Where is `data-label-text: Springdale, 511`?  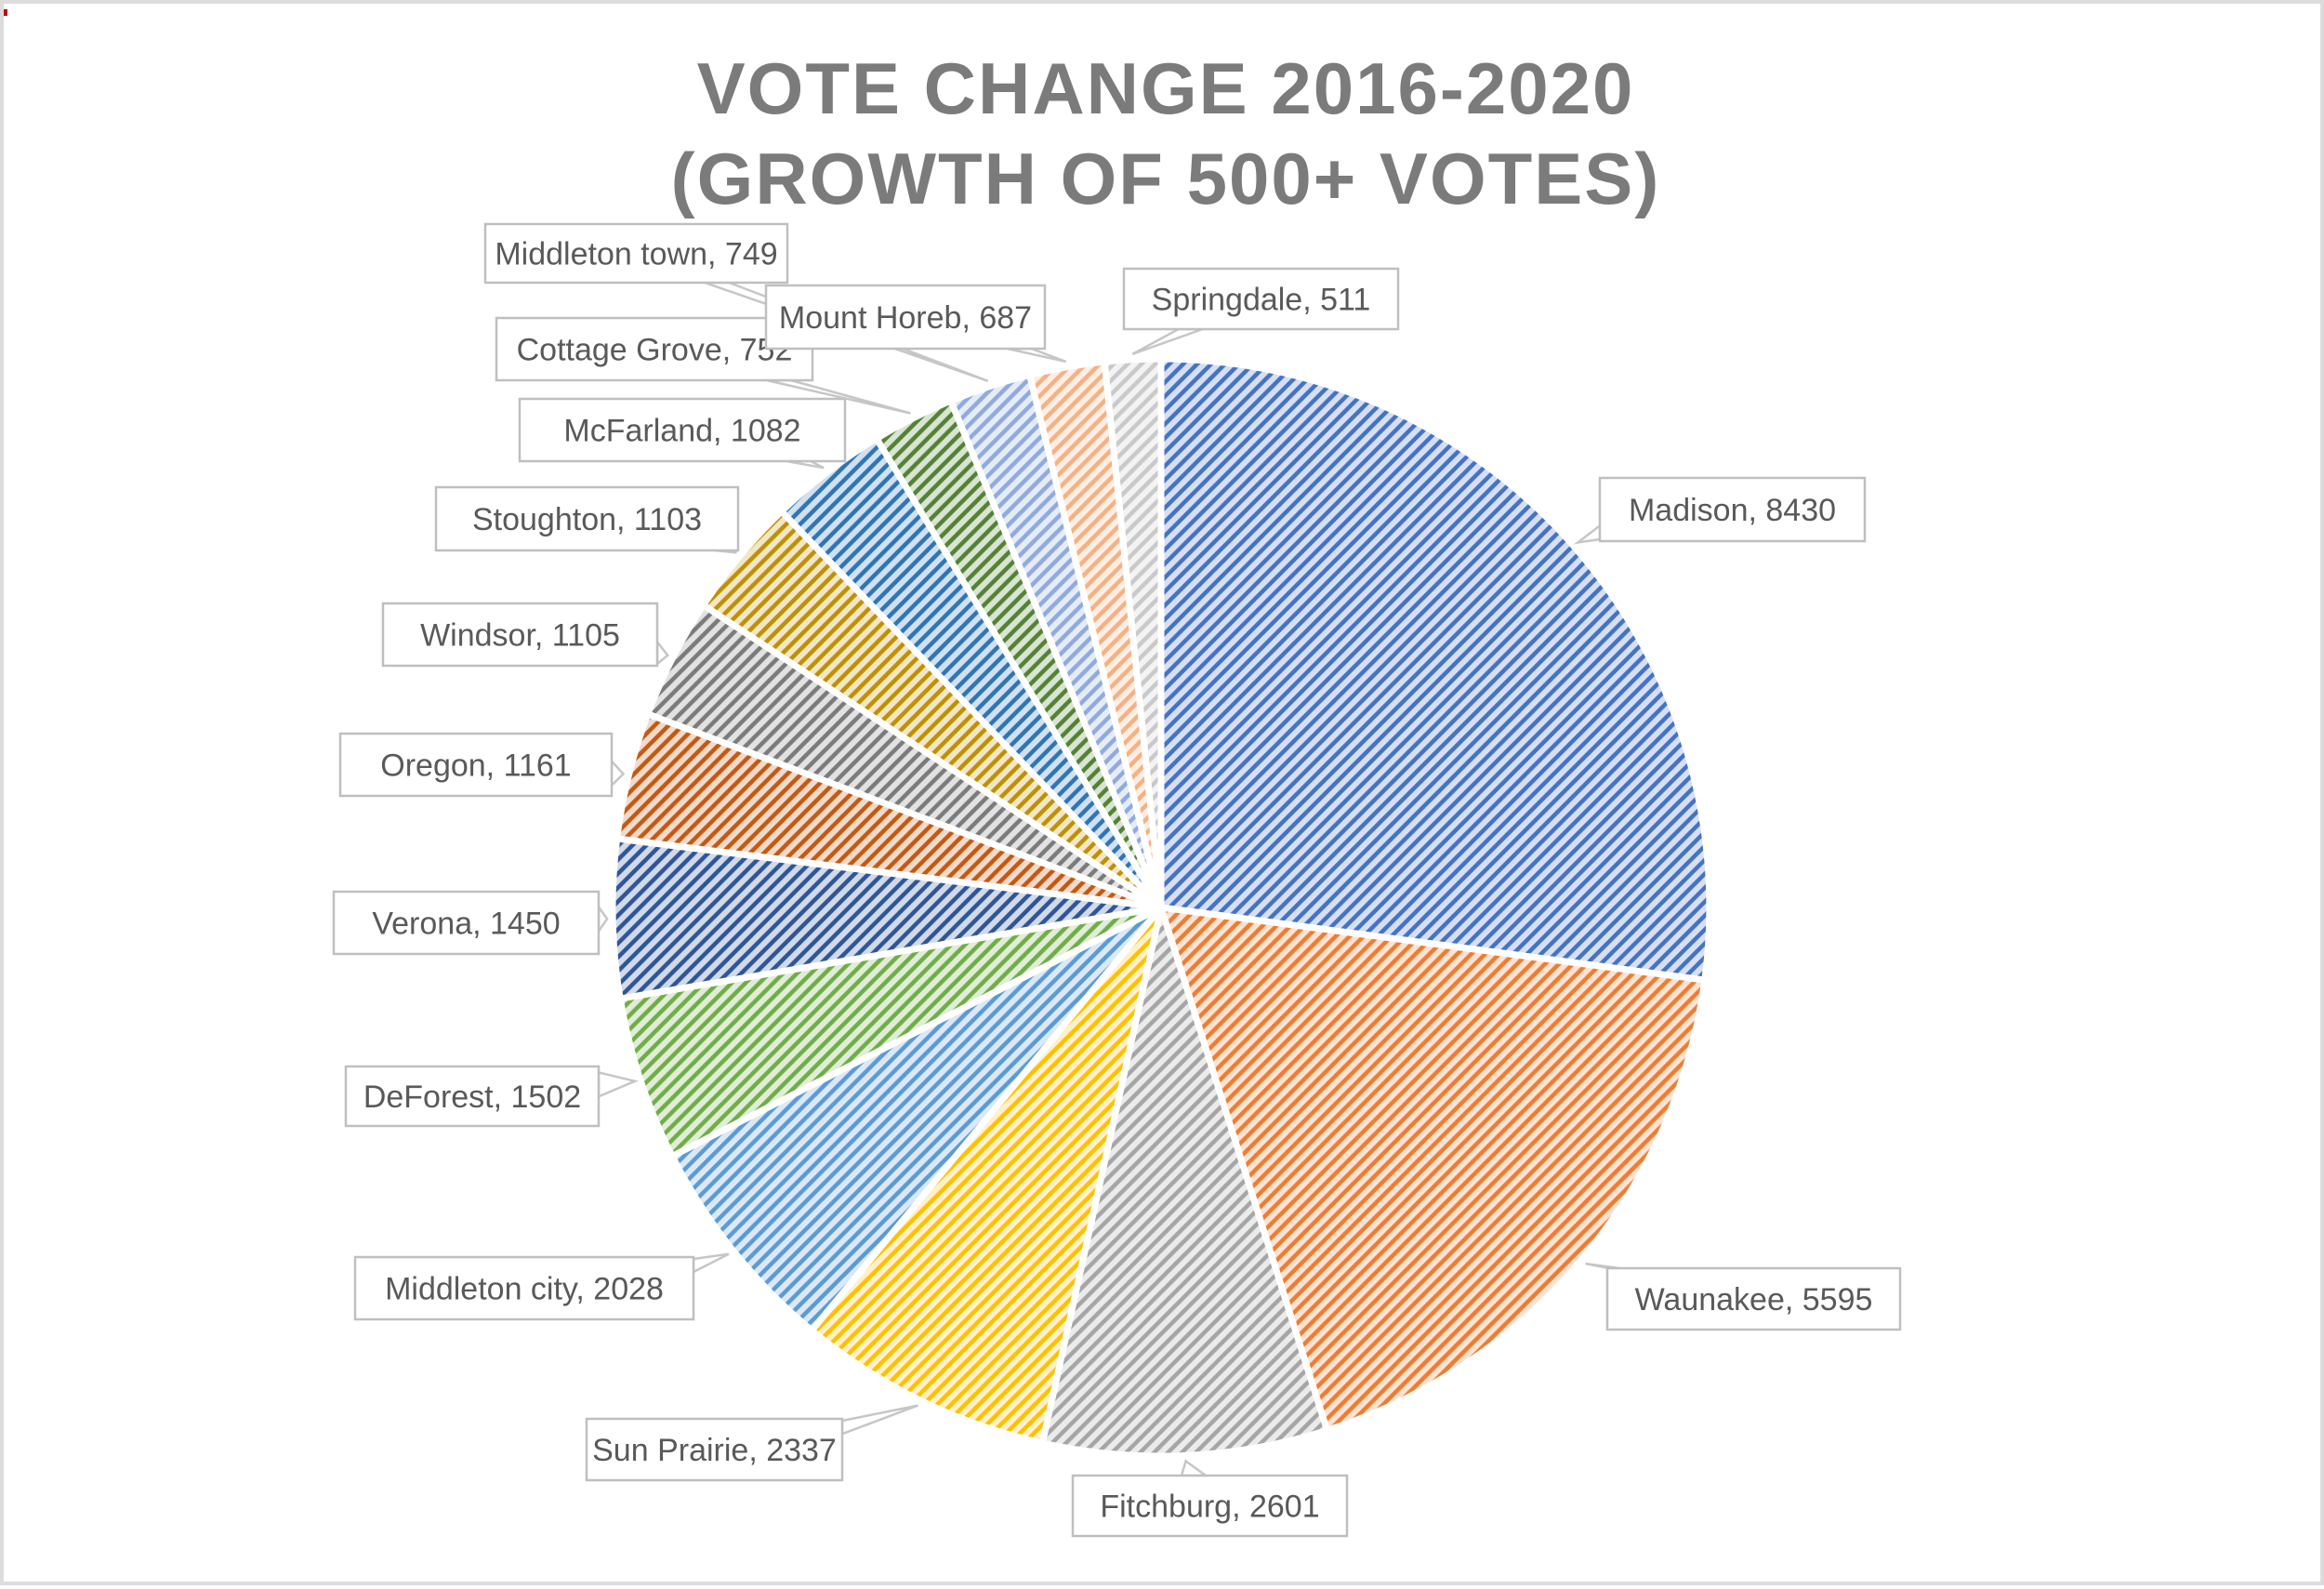
data-label-text: Springdale, 511 is located at coordinates (1261, 300).